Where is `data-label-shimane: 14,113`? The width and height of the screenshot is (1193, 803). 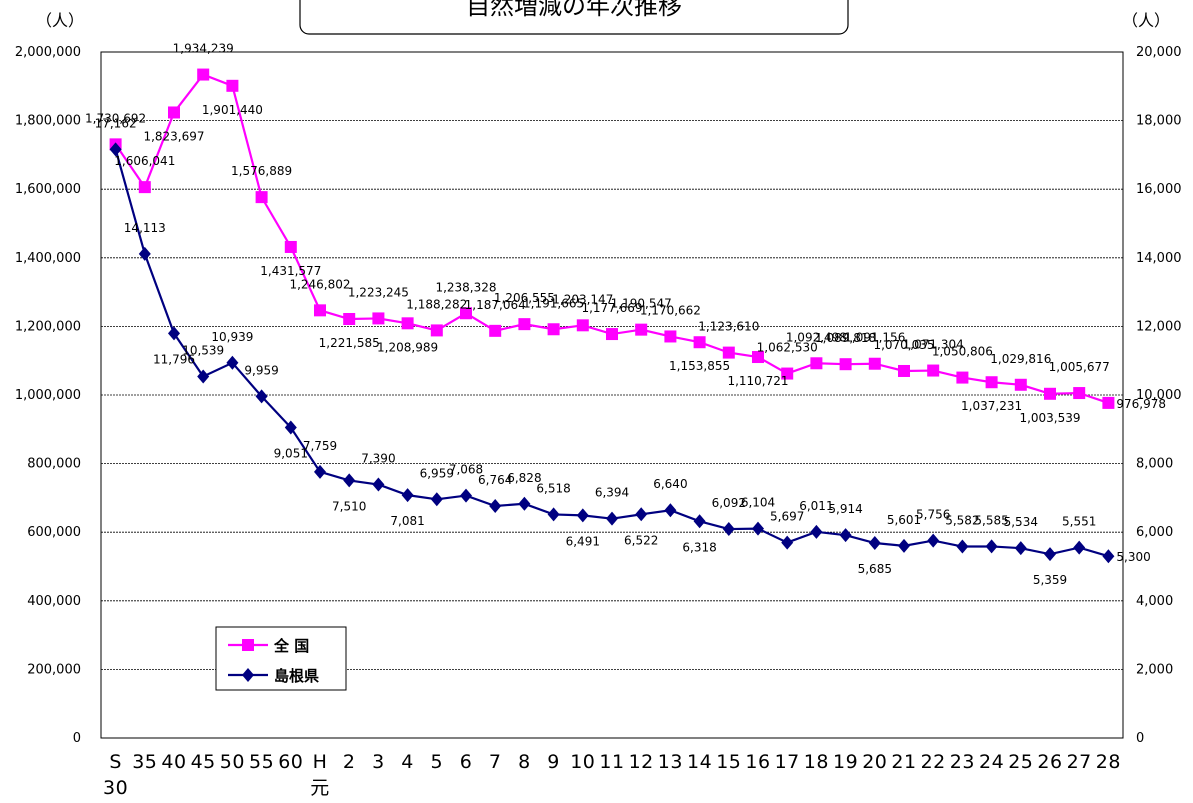 data-label-shimane: 14,113 is located at coordinates (145, 228).